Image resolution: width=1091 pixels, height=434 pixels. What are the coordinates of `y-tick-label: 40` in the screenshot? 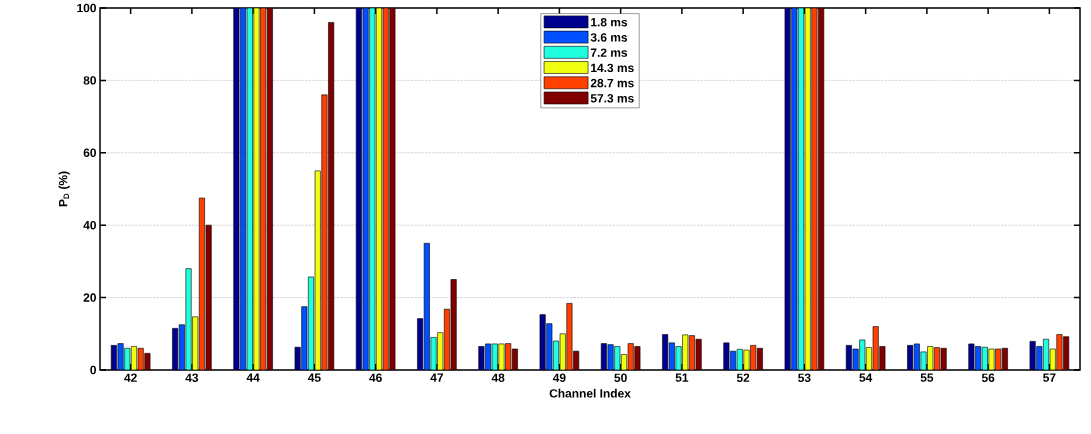 It's located at (89, 225).